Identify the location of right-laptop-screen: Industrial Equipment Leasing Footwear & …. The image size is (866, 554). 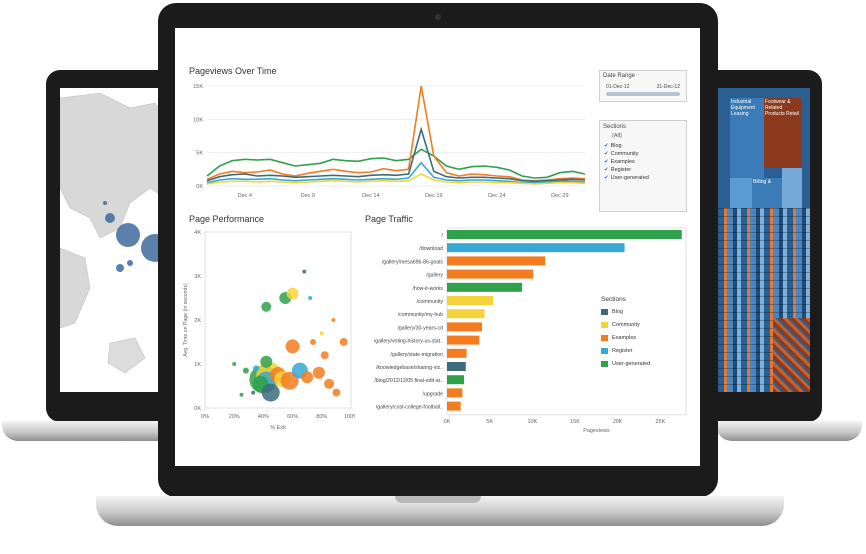
(764, 240).